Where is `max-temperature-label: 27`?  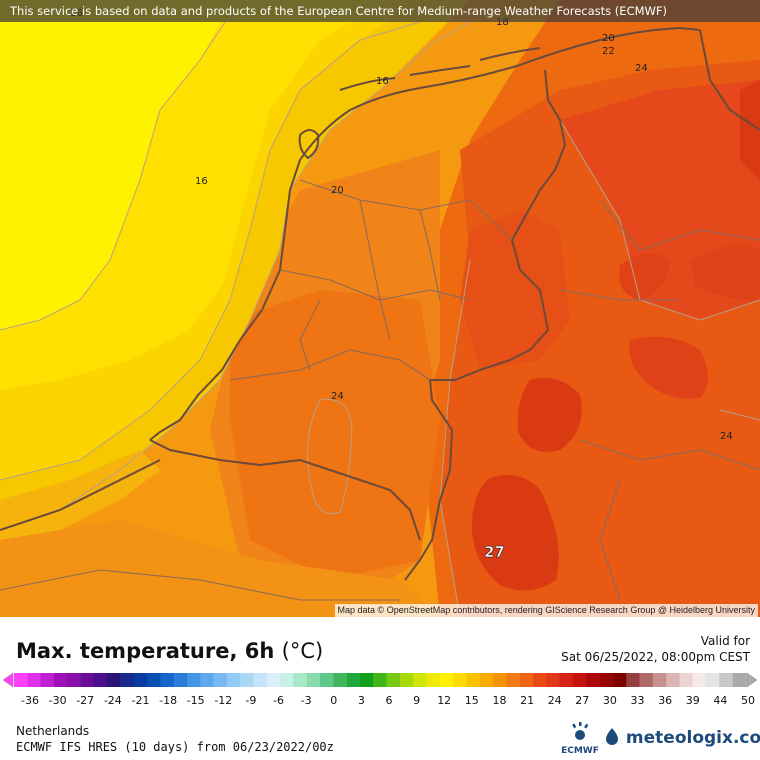
max-temperature-label: 27 is located at coordinates (494, 552).